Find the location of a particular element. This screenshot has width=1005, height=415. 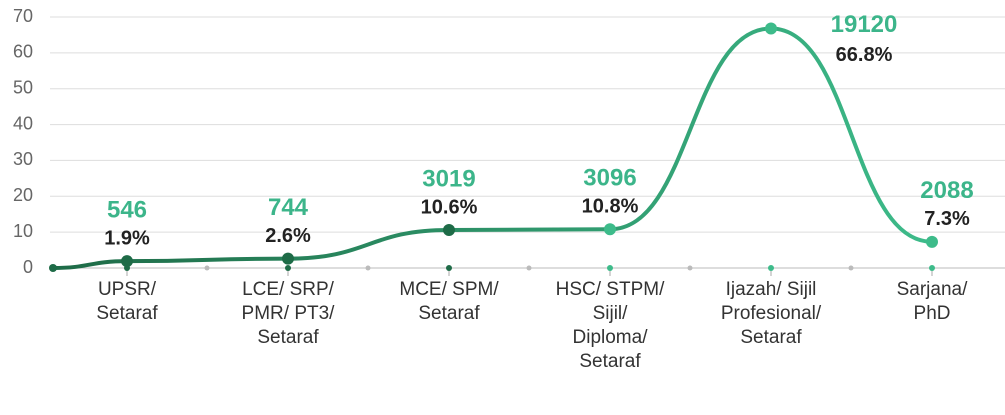

value-label: 10.8% is located at coordinates (610, 207).